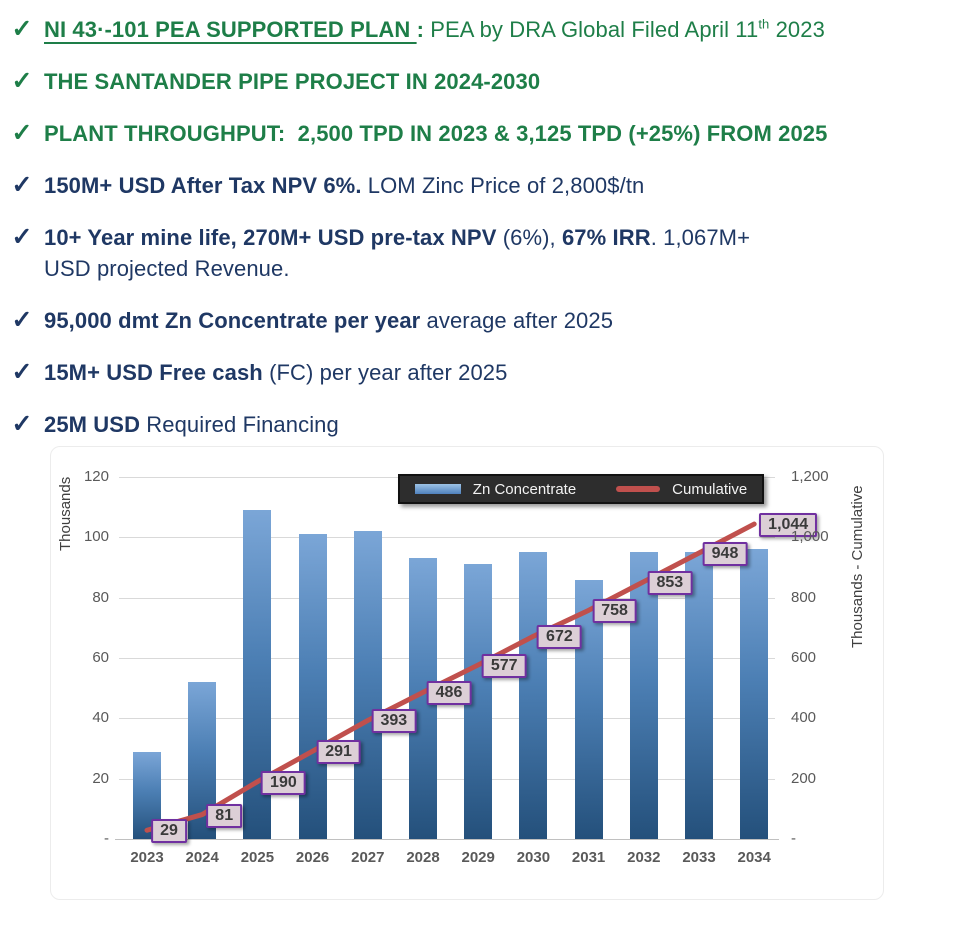 This screenshot has width=978, height=926. Describe the element at coordinates (754, 694) in the screenshot. I see `bar-2034` at that location.